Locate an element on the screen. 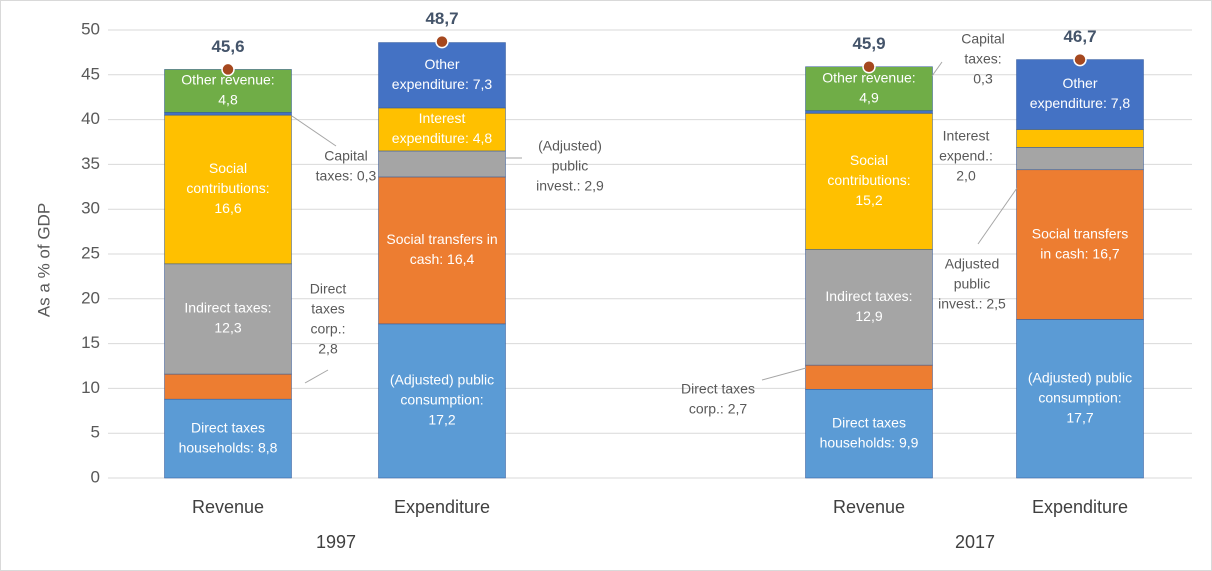 This screenshot has width=1212, height=571. segment-label: 17,2 is located at coordinates (441, 420).